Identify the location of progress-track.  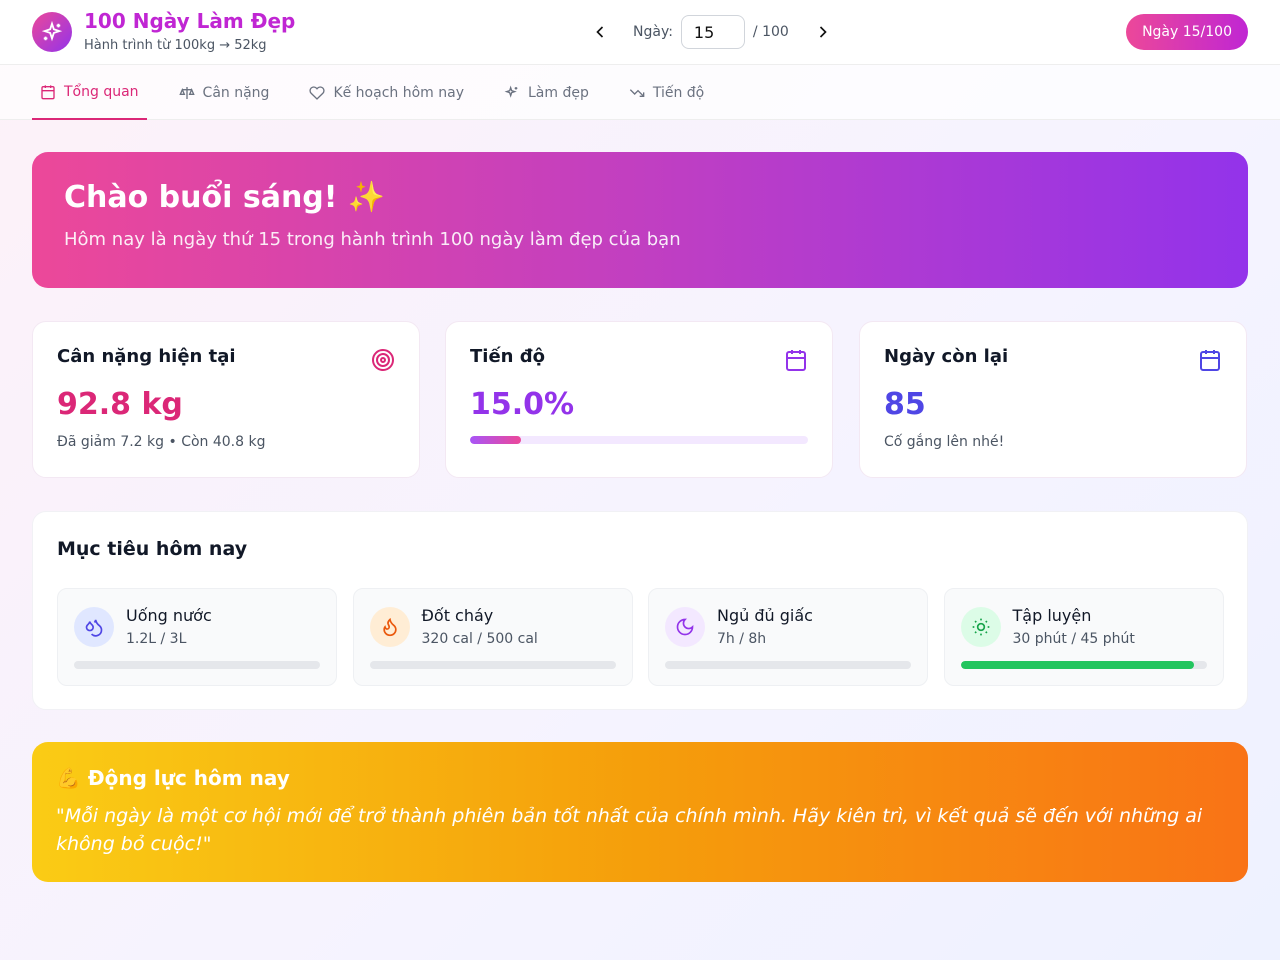
(639, 440).